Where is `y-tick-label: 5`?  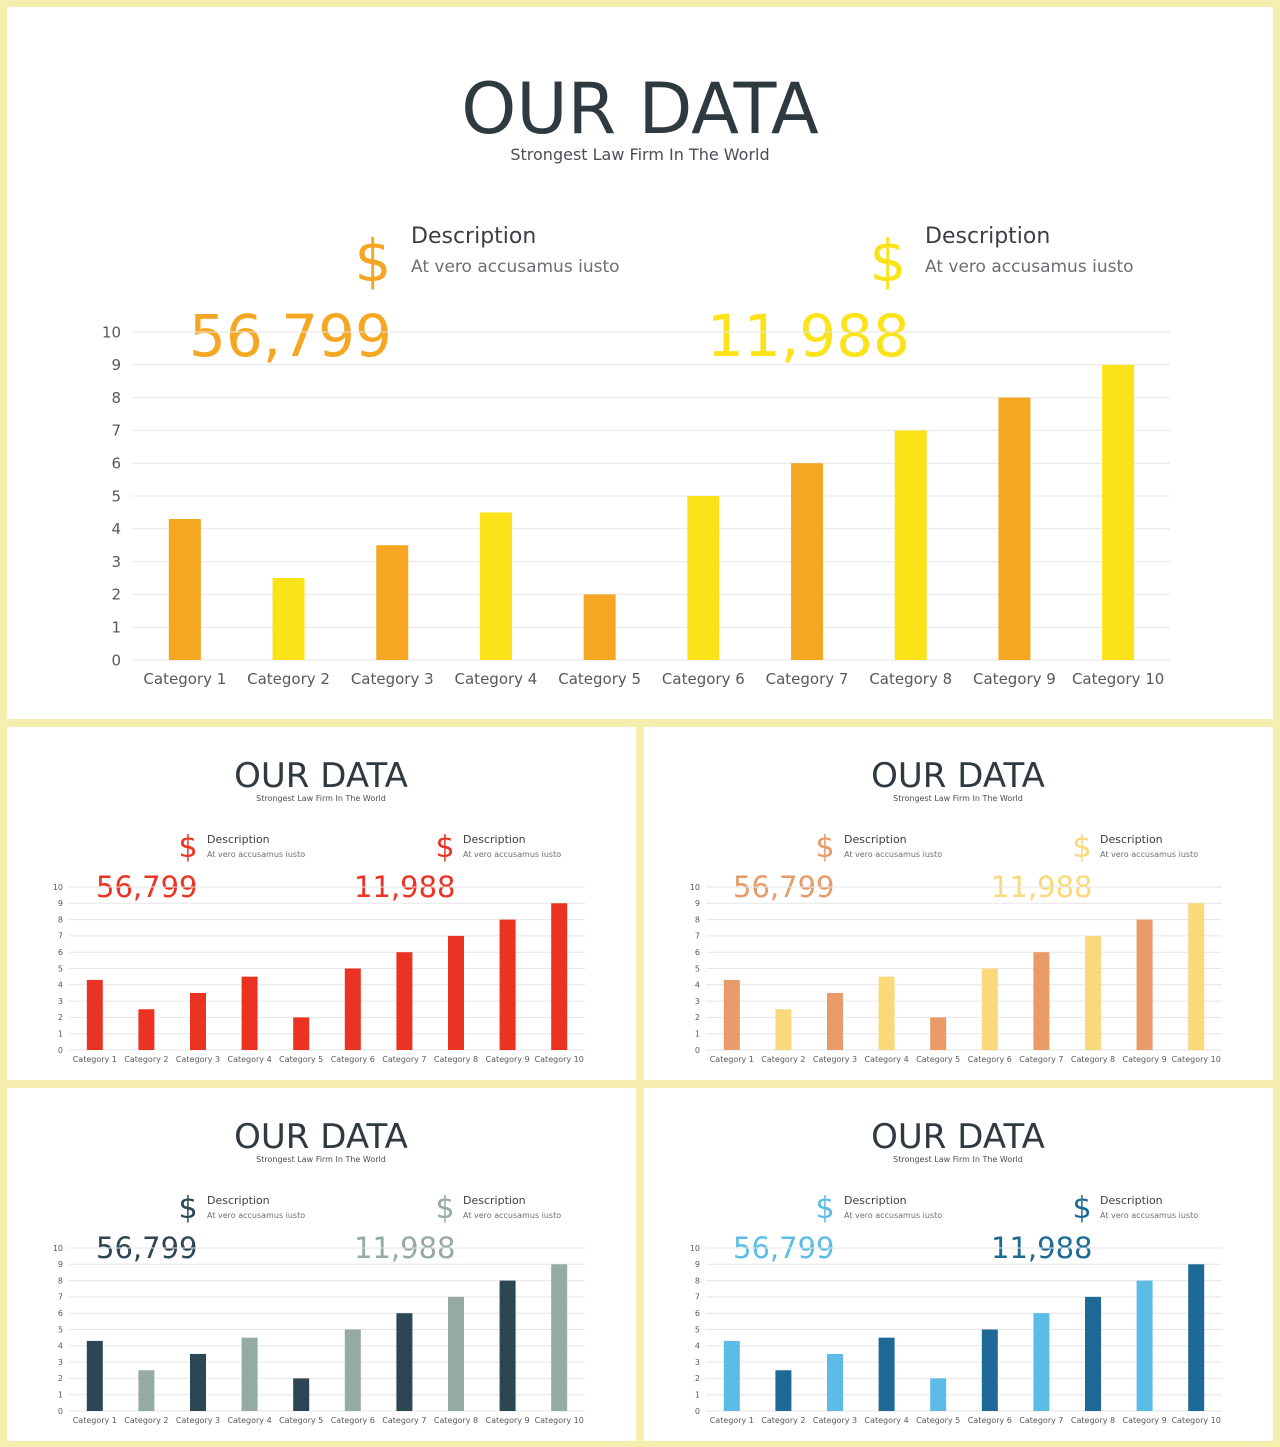 y-tick-label: 5 is located at coordinates (697, 968).